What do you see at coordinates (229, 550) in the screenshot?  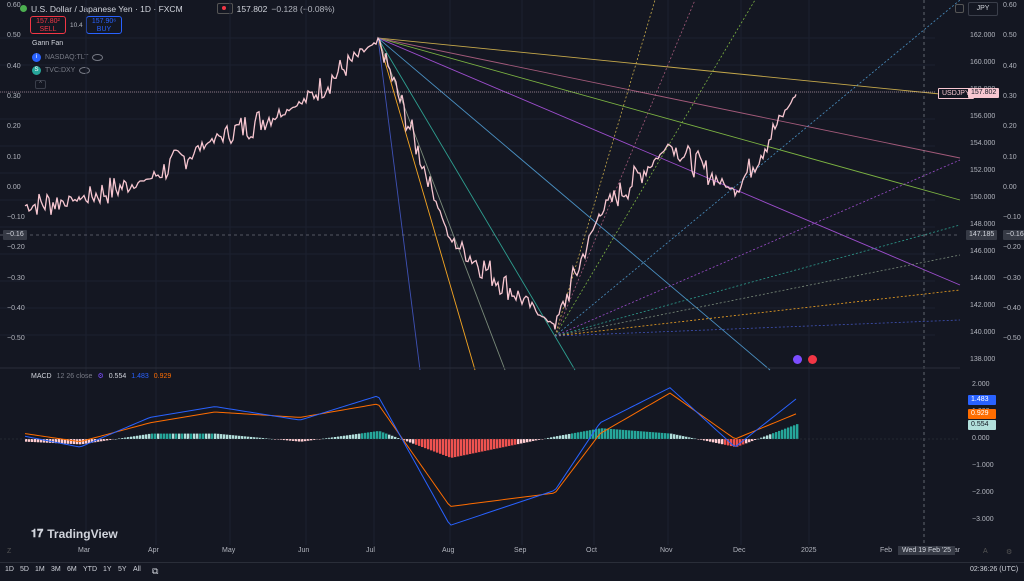 I see `time-axis-tick: May` at bounding box center [229, 550].